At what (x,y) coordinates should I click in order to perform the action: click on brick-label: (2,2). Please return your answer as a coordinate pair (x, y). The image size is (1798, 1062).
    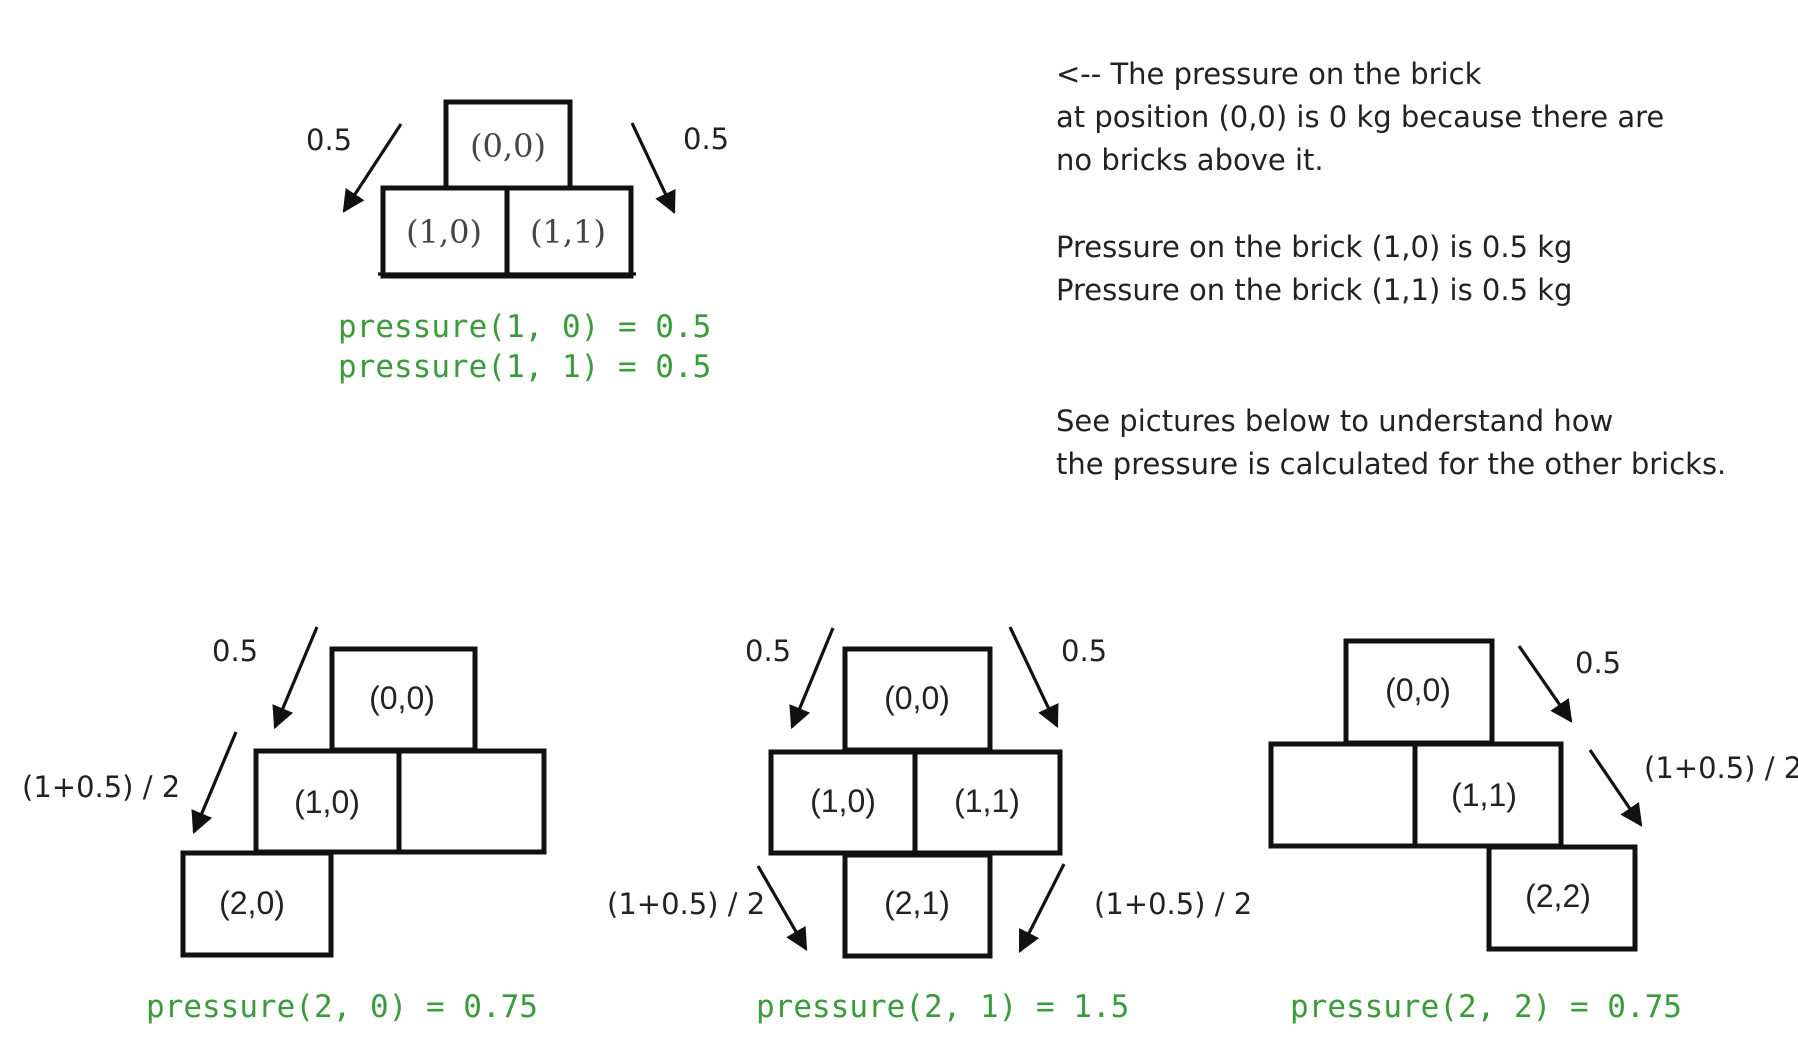
    Looking at the image, I should click on (1558, 896).